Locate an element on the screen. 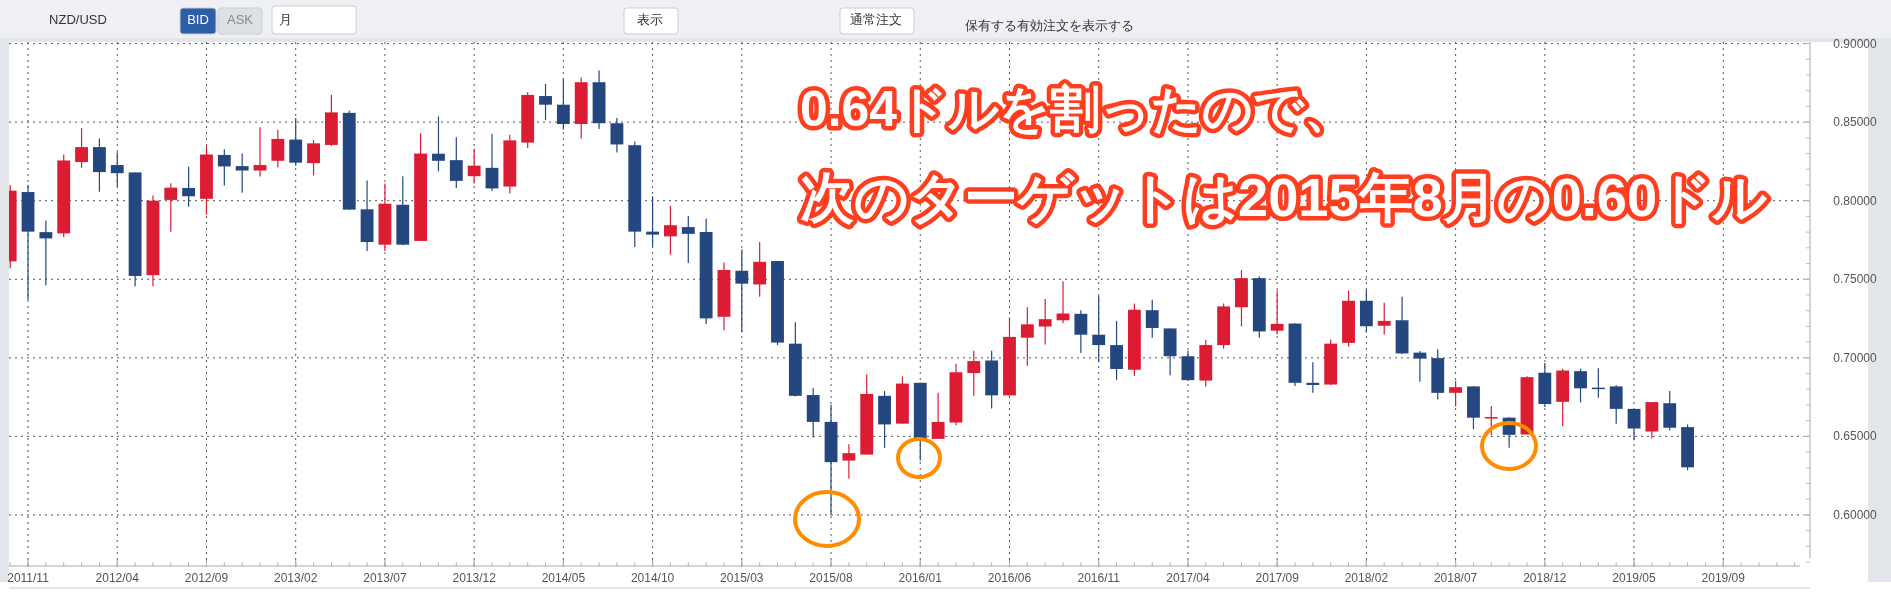  x-tick-label: 2014/10 is located at coordinates (652, 578).